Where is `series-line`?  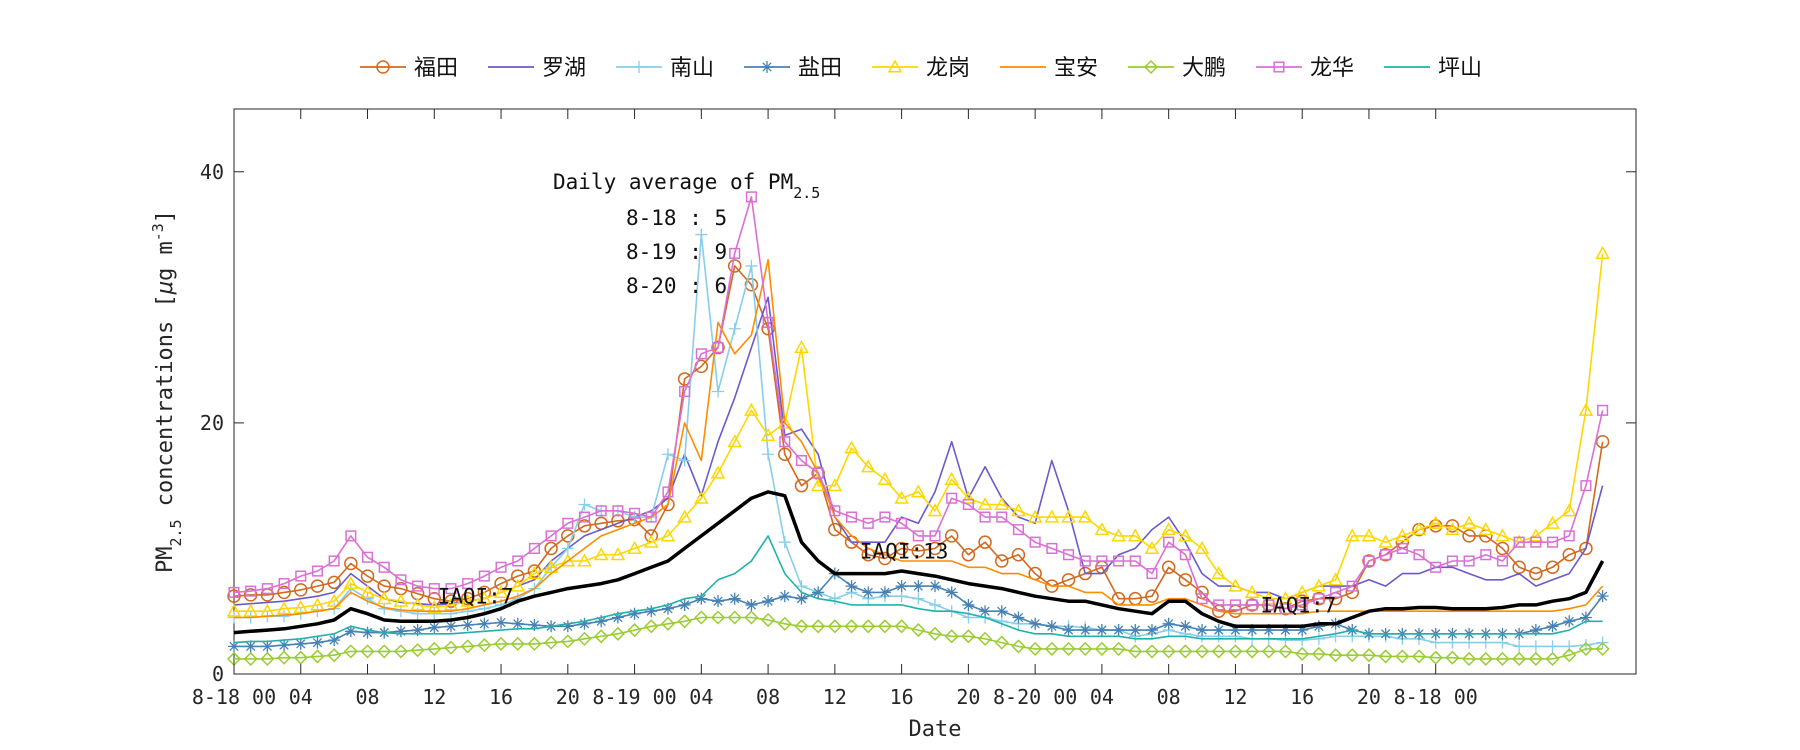
series-line is located at coordinates (918, 589).